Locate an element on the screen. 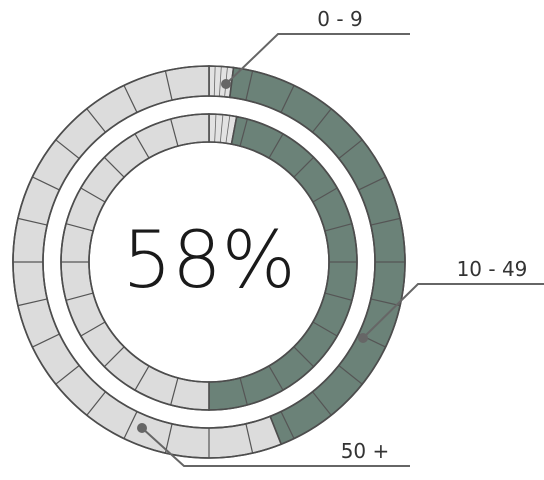 This screenshot has height=480, width=544. callout-label-1: 10 - 49 is located at coordinates (492, 269).